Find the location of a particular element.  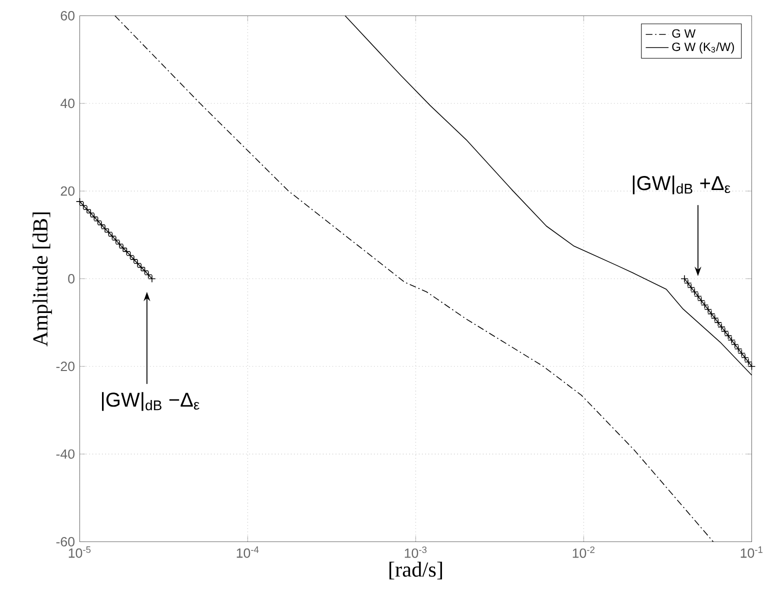

legend-label: G W is located at coordinates (684, 33).